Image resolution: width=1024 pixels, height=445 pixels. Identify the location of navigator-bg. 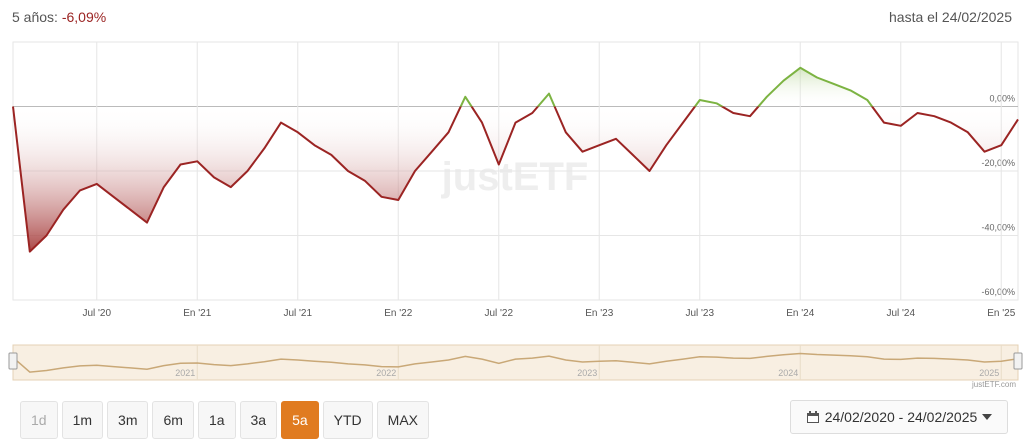
(515, 362).